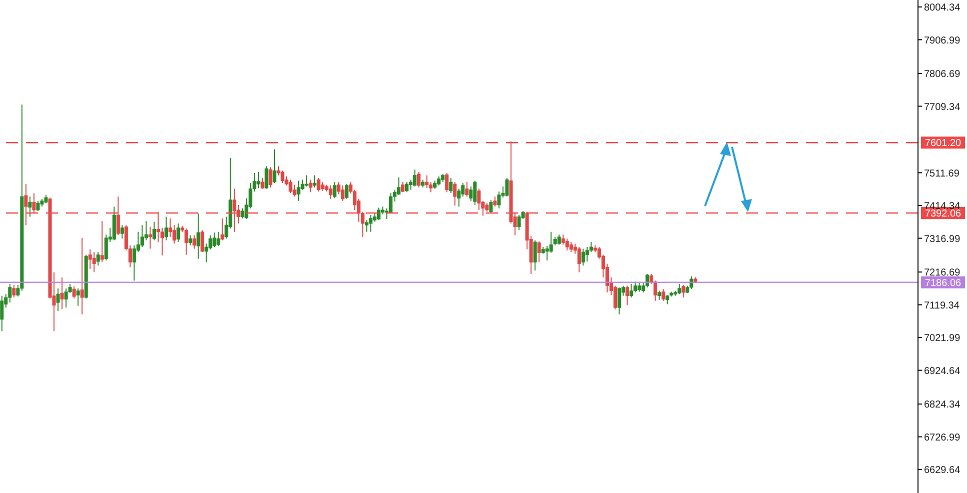 This screenshot has height=493, width=967. What do you see at coordinates (942, 174) in the screenshot?
I see `y-tick-label: 7511.69` at bounding box center [942, 174].